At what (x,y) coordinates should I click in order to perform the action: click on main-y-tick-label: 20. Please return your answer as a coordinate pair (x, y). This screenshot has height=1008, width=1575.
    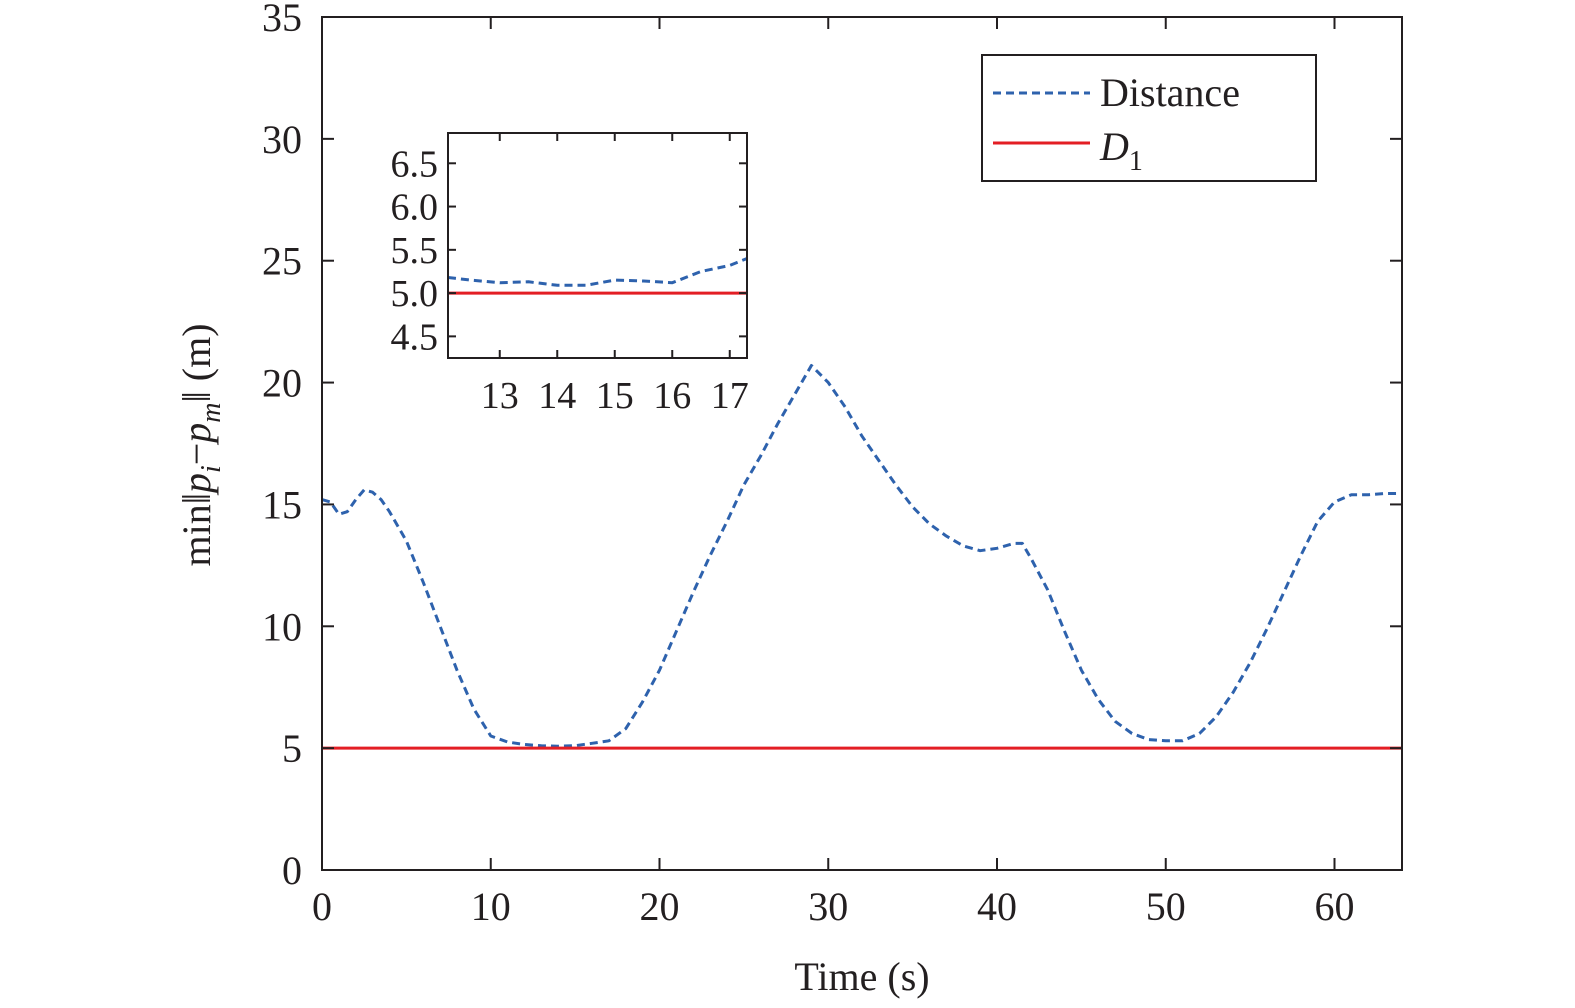
    Looking at the image, I should click on (282, 383).